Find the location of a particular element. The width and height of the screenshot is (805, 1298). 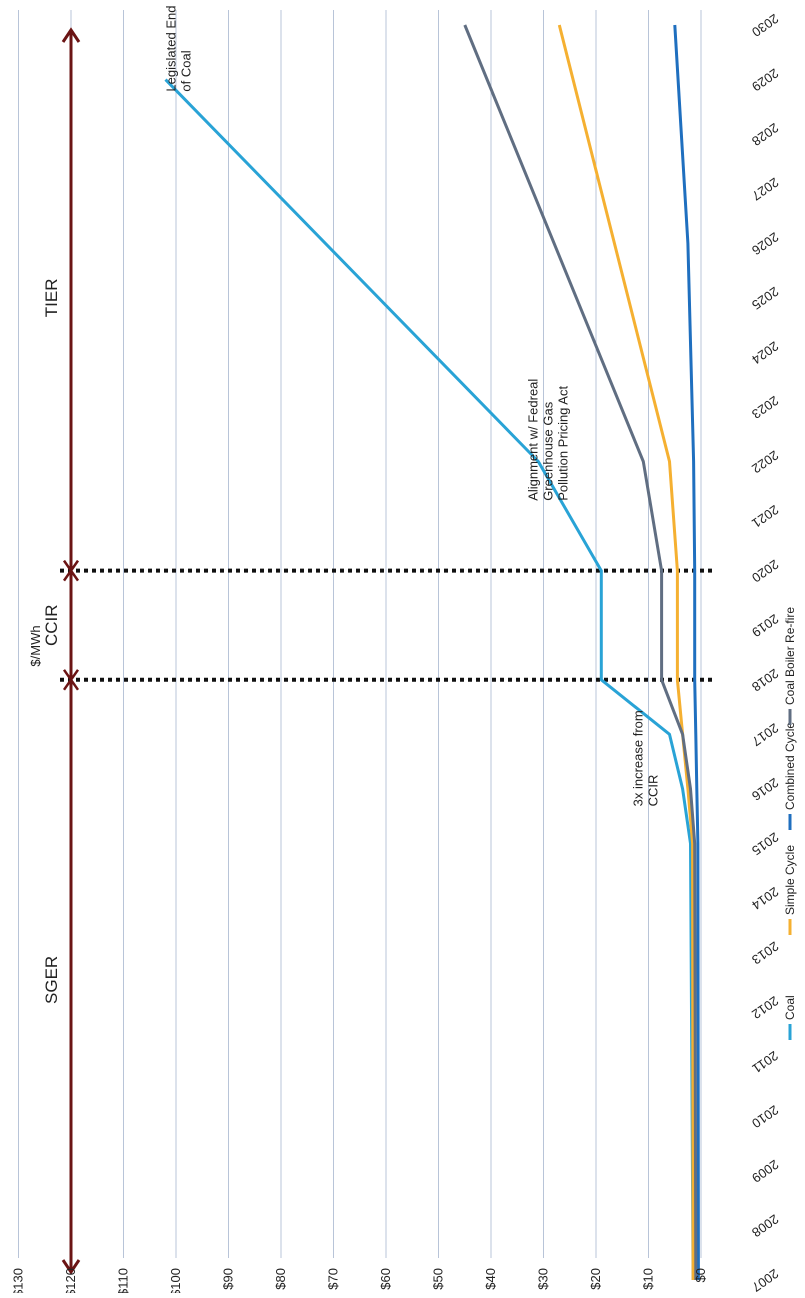

x-tick-label: 2008 is located at coordinates (765, 1225).